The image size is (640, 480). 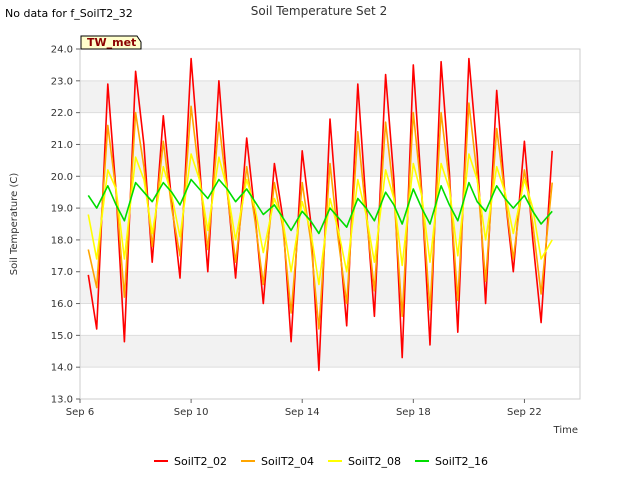 What do you see at coordinates (14, 224) in the screenshot?
I see `y-axis-label: Soil Temperature (C)` at bounding box center [14, 224].